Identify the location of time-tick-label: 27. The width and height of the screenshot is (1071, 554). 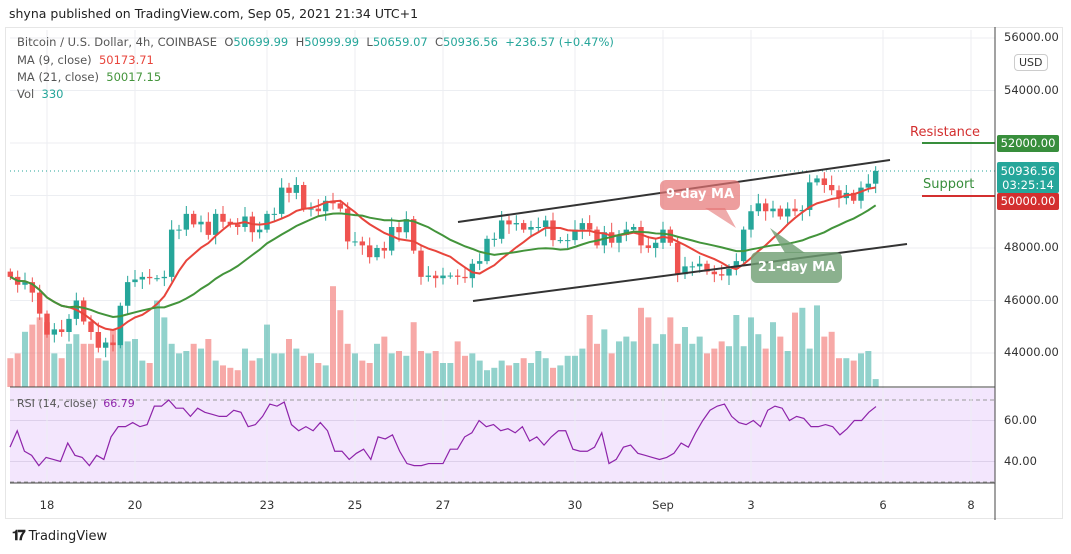
(443, 505).